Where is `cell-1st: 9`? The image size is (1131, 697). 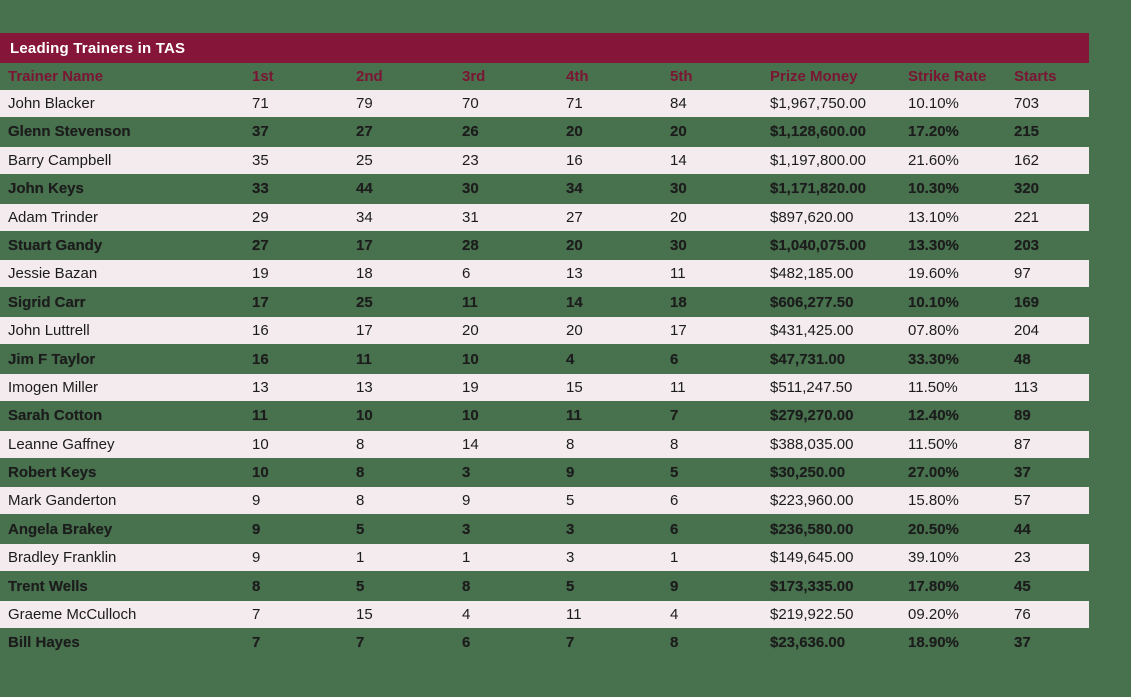 cell-1st: 9 is located at coordinates (256, 558).